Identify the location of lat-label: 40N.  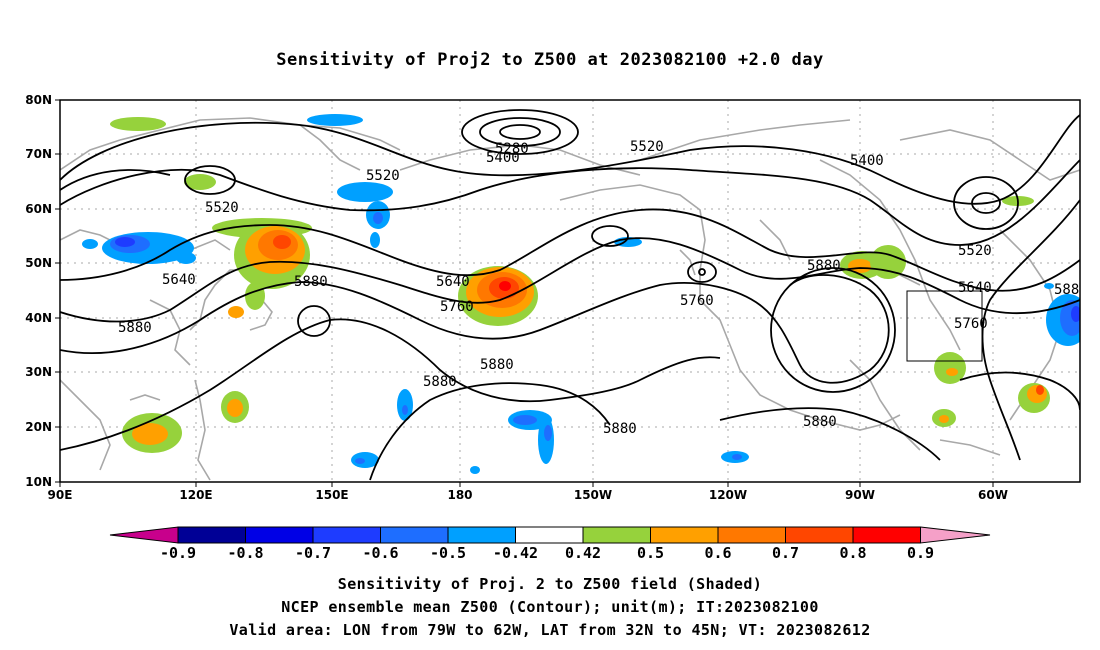
(38, 318).